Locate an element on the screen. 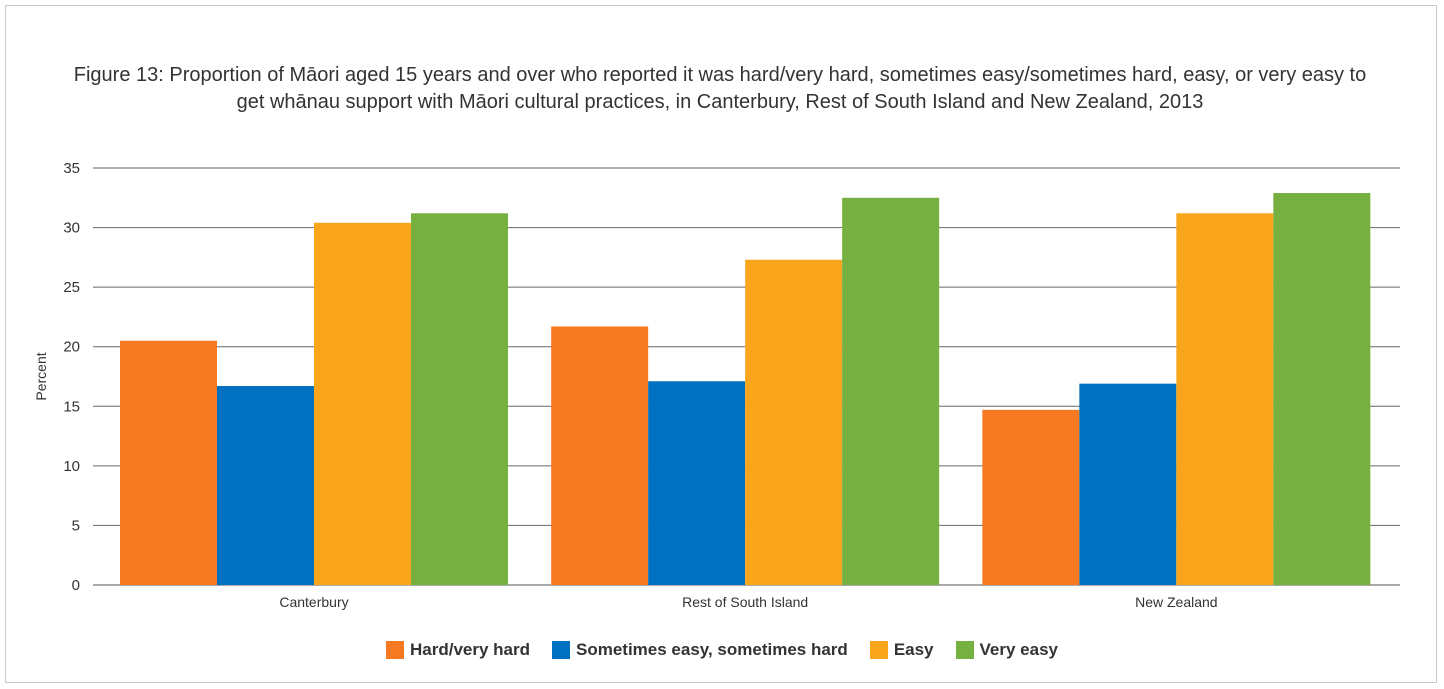  legend-item: Very easy is located at coordinates (1006, 650).